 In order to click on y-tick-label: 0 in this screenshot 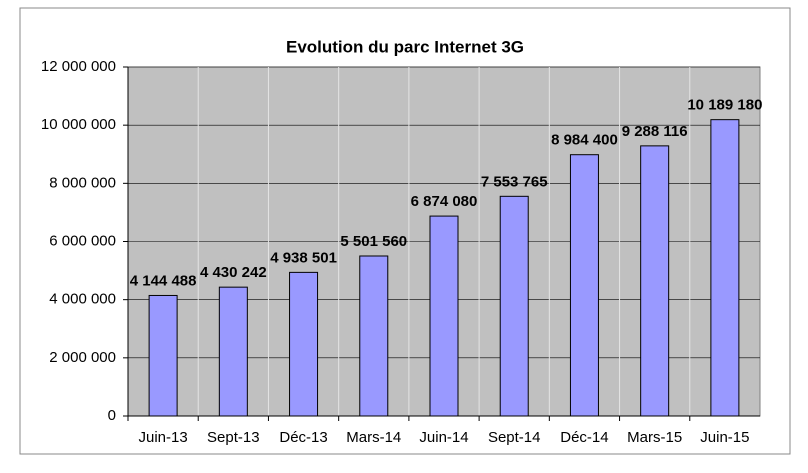, I will do `click(112, 415)`.